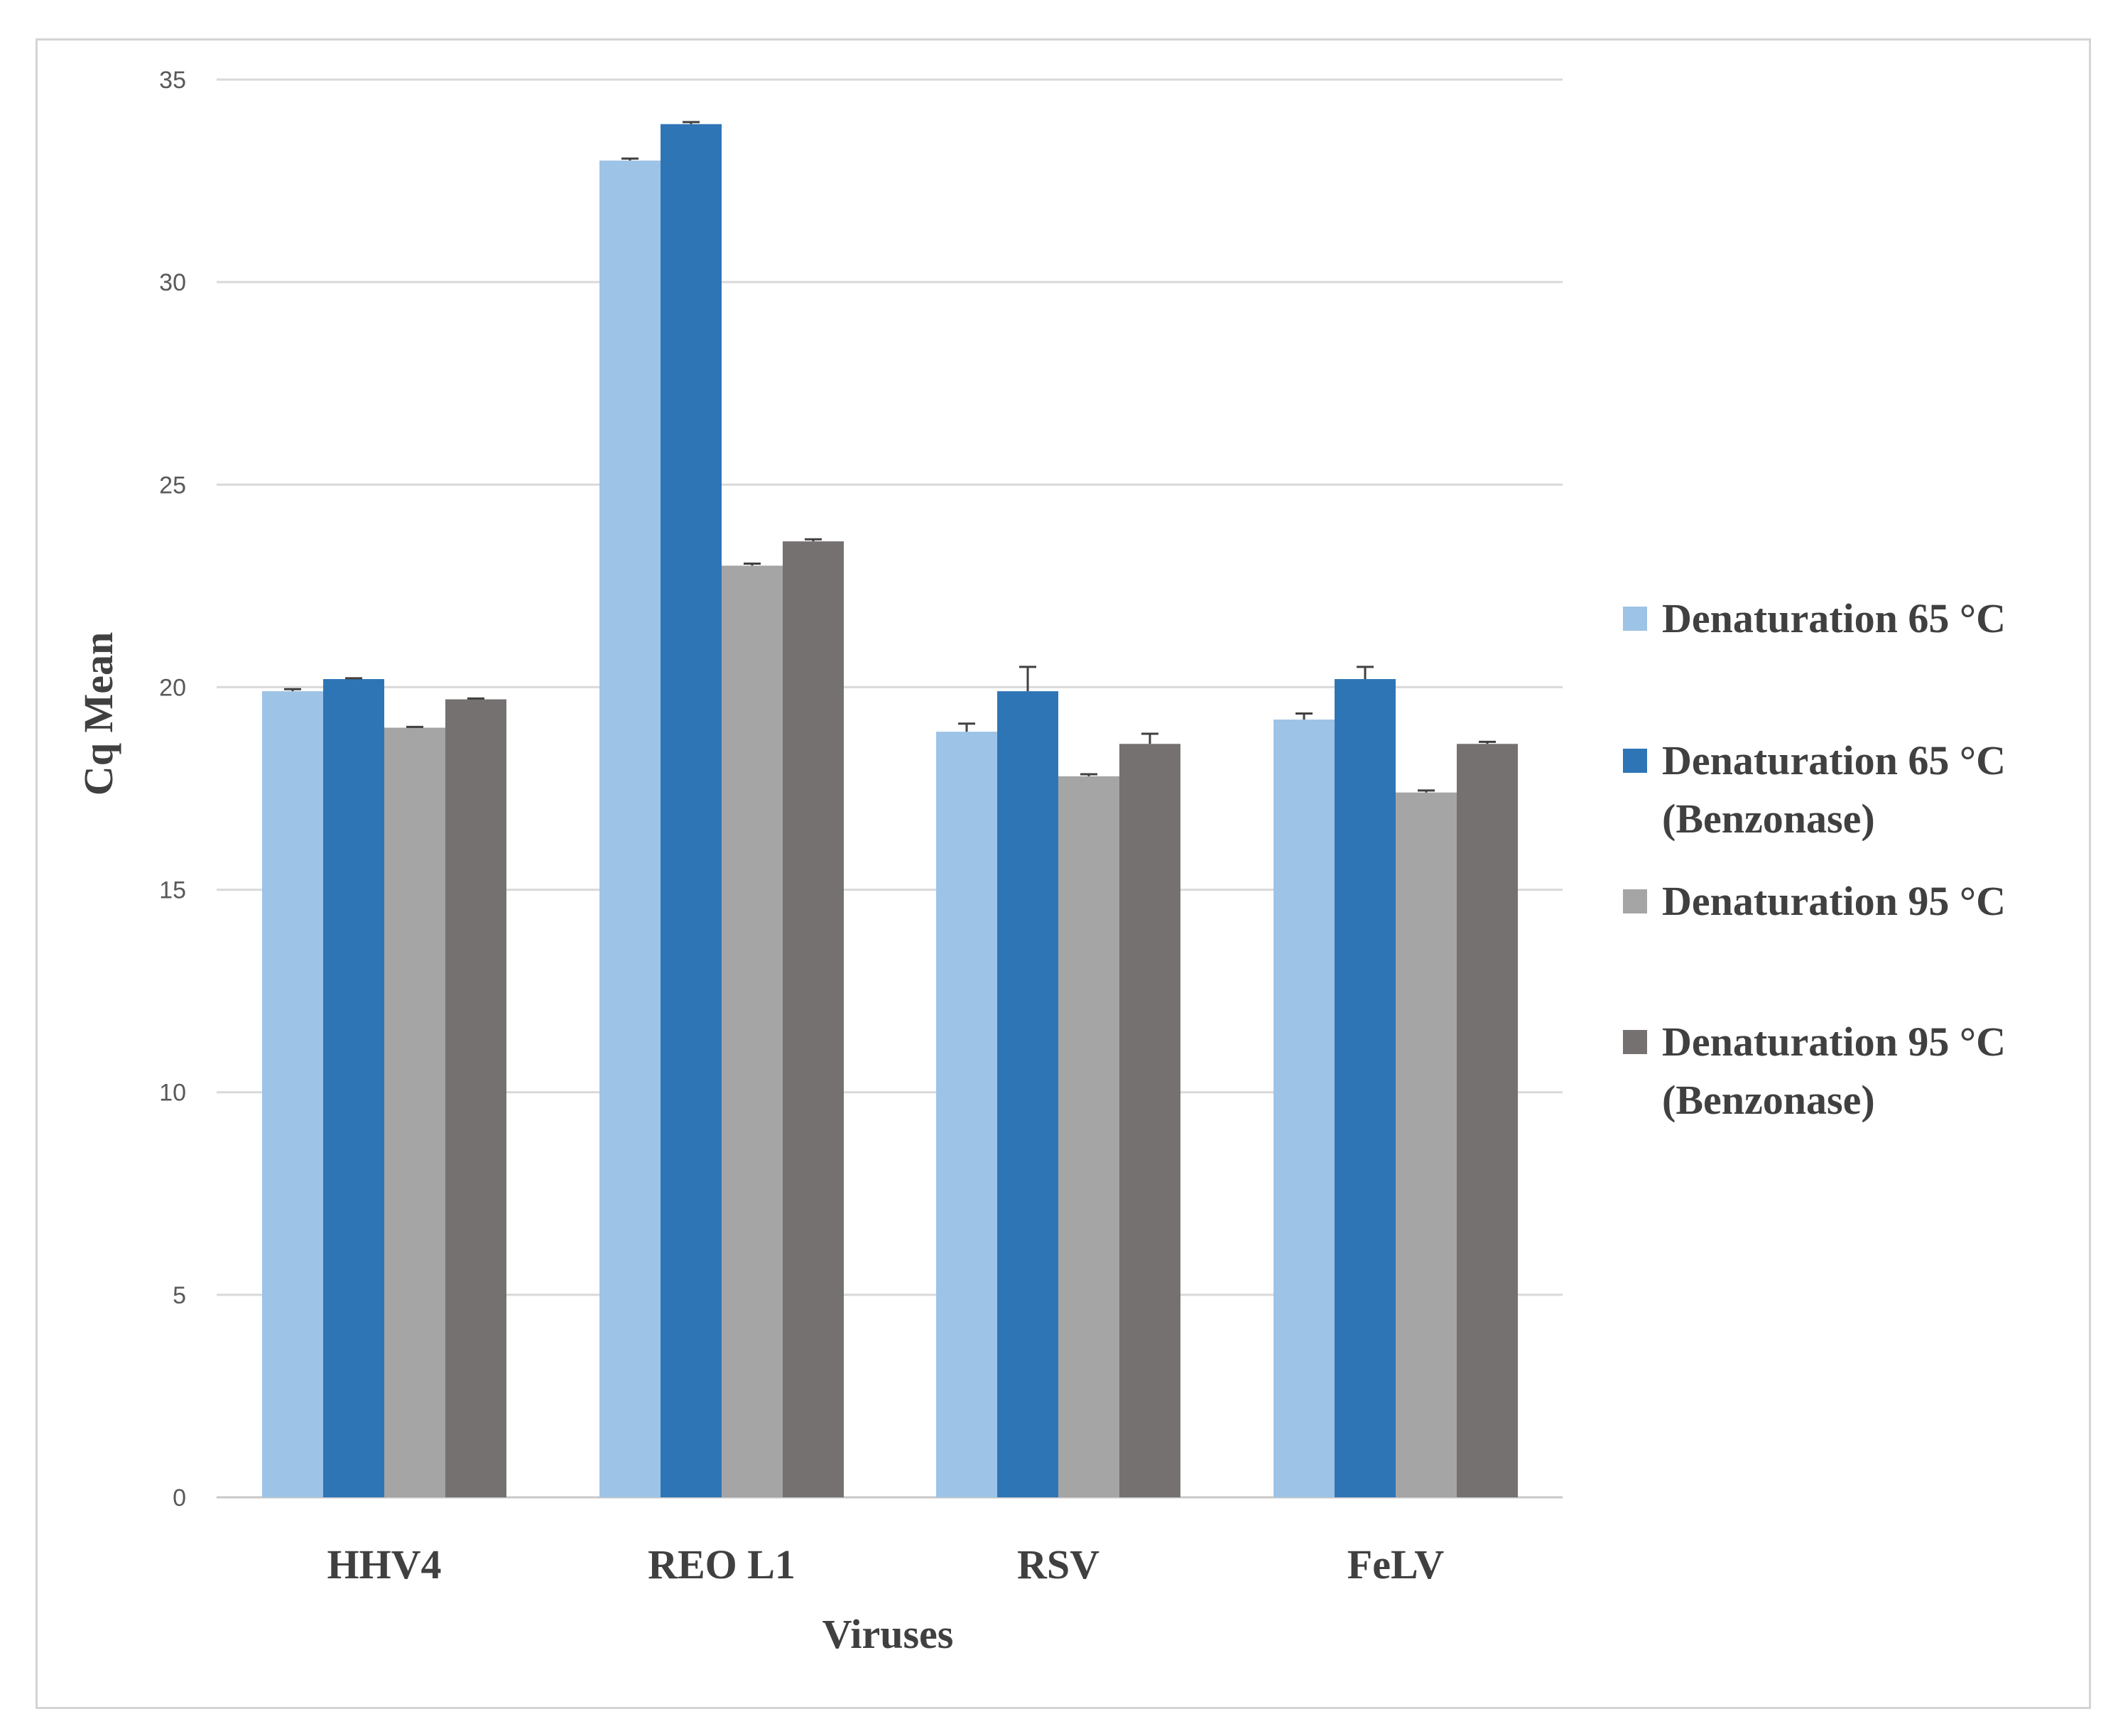 The width and height of the screenshot is (2118, 1736). I want to click on y-tick-label: 35, so click(172, 80).